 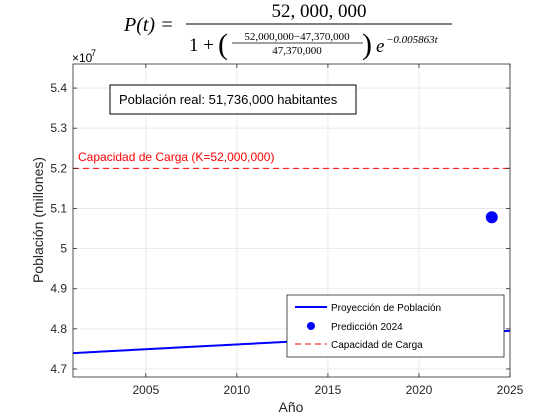 What do you see at coordinates (297, 37) in the screenshot?
I see `formula-fraction-numerator: 52,000,000−47,370,000` at bounding box center [297, 37].